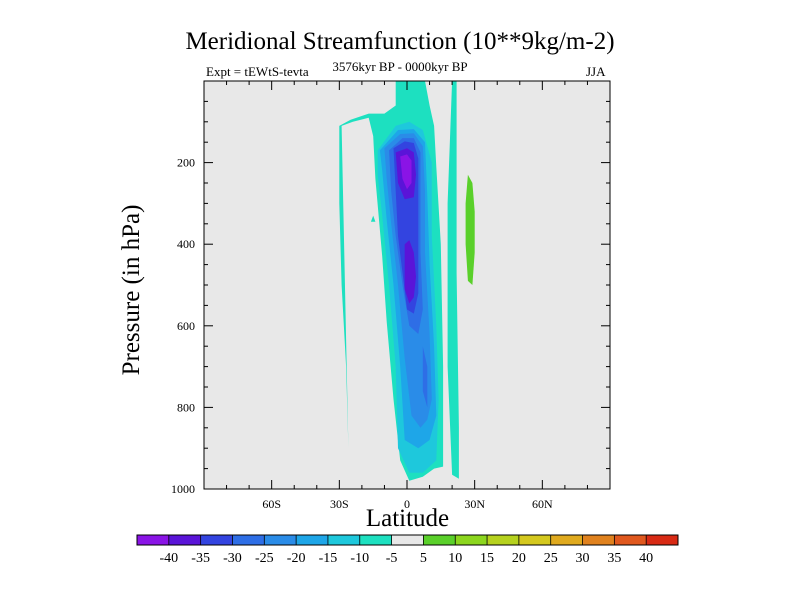 The image size is (800, 600). Describe the element at coordinates (407, 550) in the screenshot. I see `colorbar: -40 -35 -30 -25 -20 -15 -10 -5 5 10 15 20 25 30 35 40` at that location.